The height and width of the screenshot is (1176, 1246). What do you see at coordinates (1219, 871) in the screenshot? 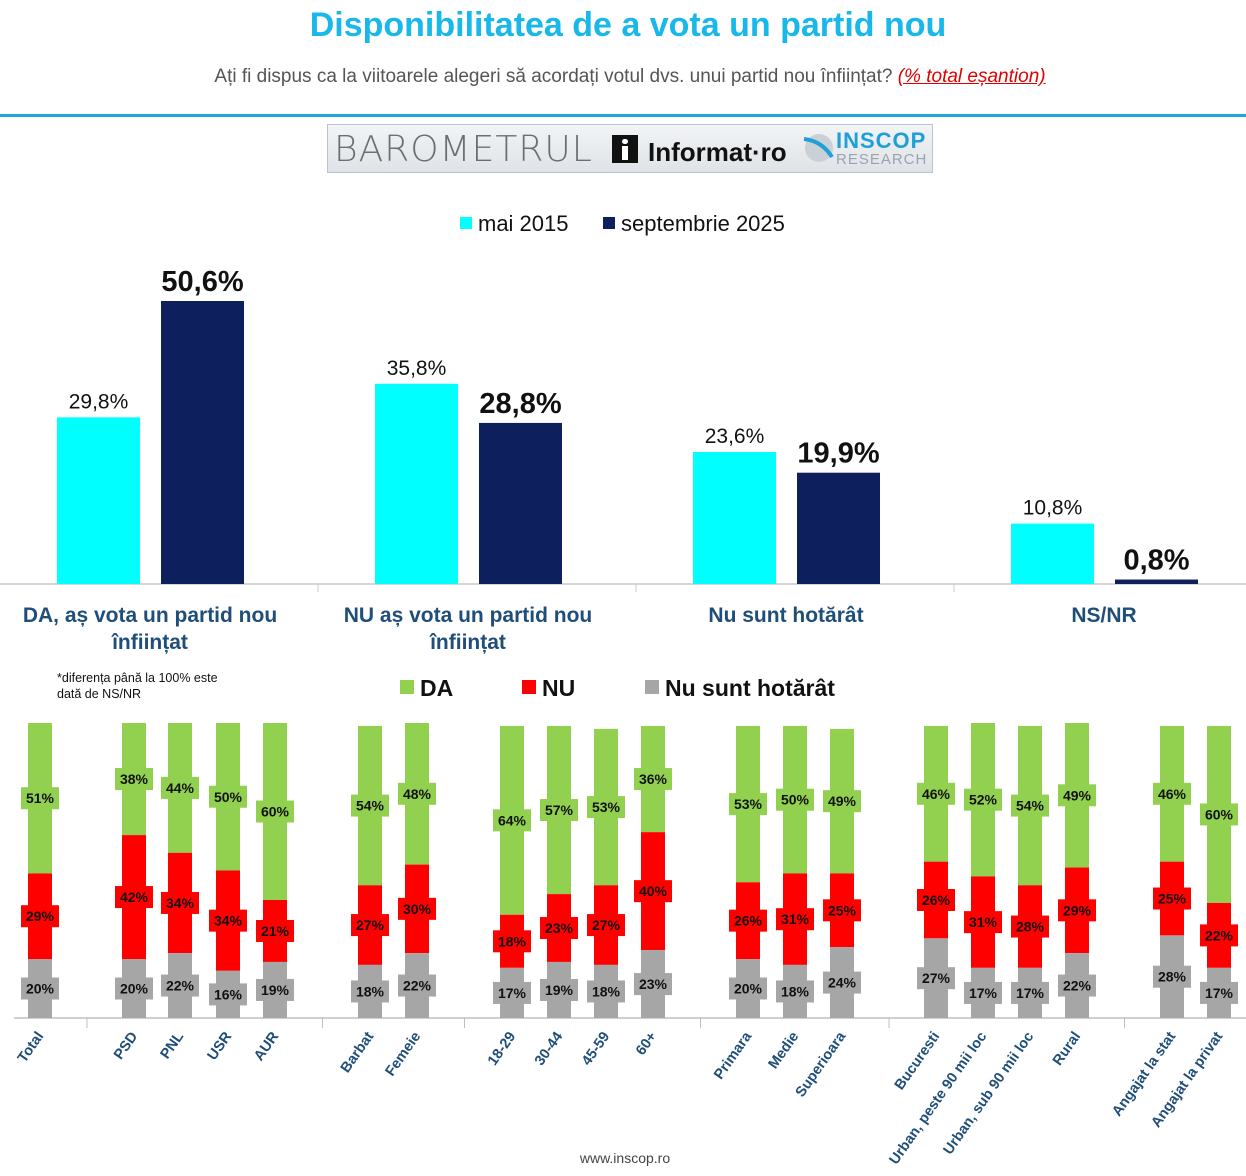
I see `stacked-bar-Angajat la privat: 60% 22% 17%` at bounding box center [1219, 871].